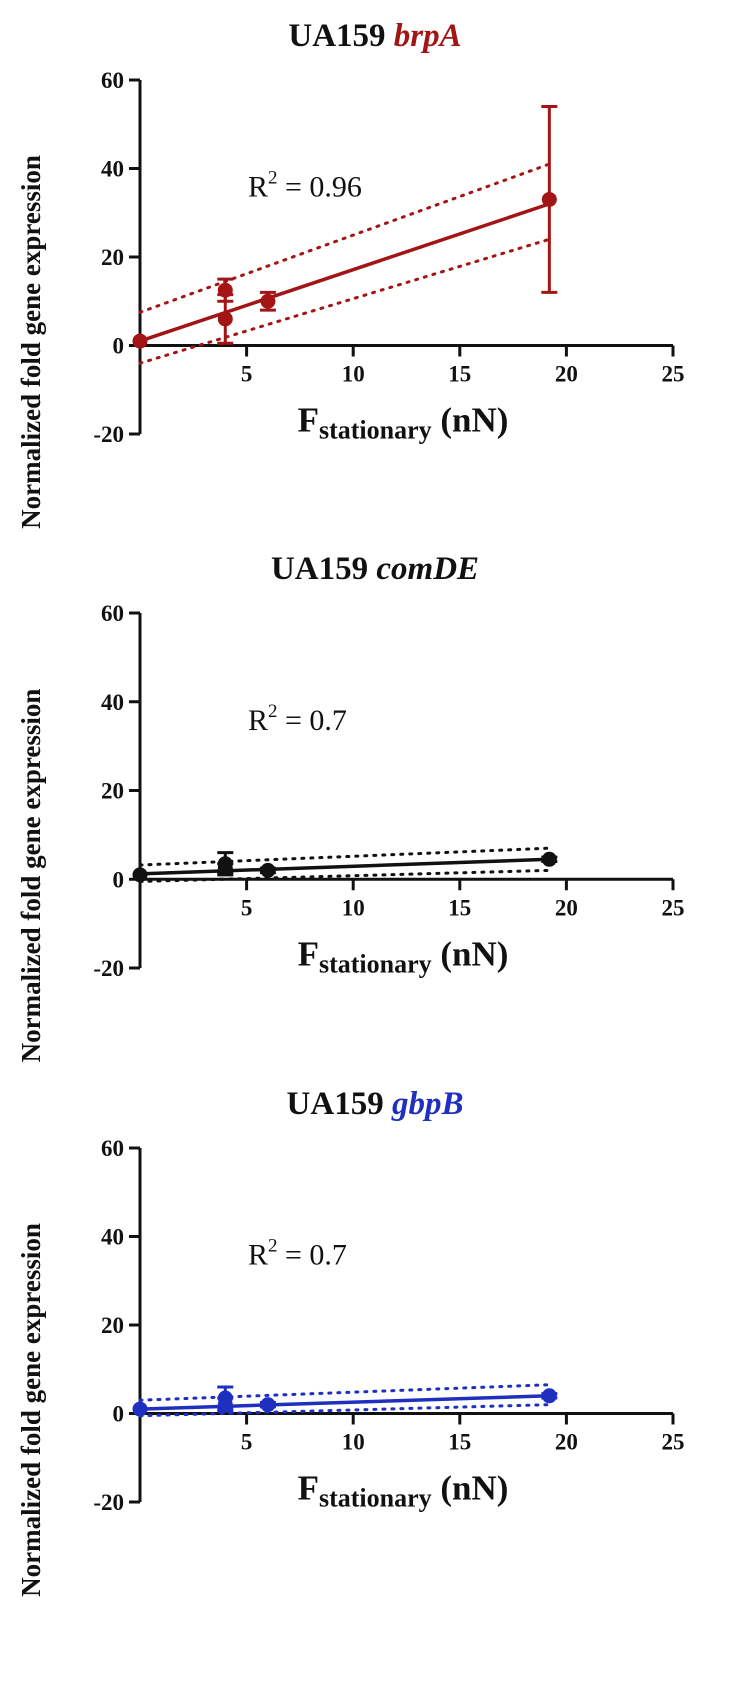  I want to click on chart-title-gene: gbpB, so click(427, 1104).